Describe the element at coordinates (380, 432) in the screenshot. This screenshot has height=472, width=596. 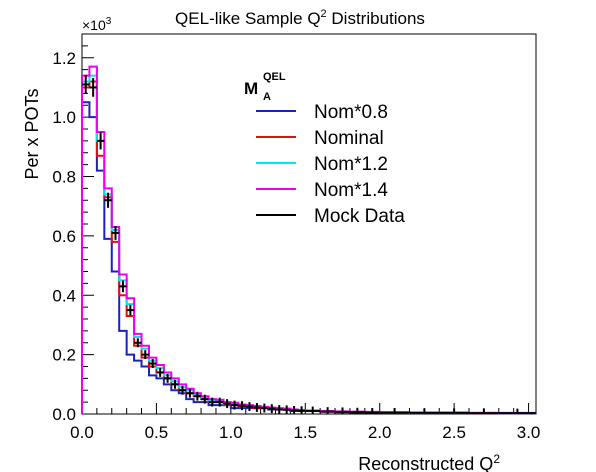
I see `x-tick-label: 2.0` at that location.